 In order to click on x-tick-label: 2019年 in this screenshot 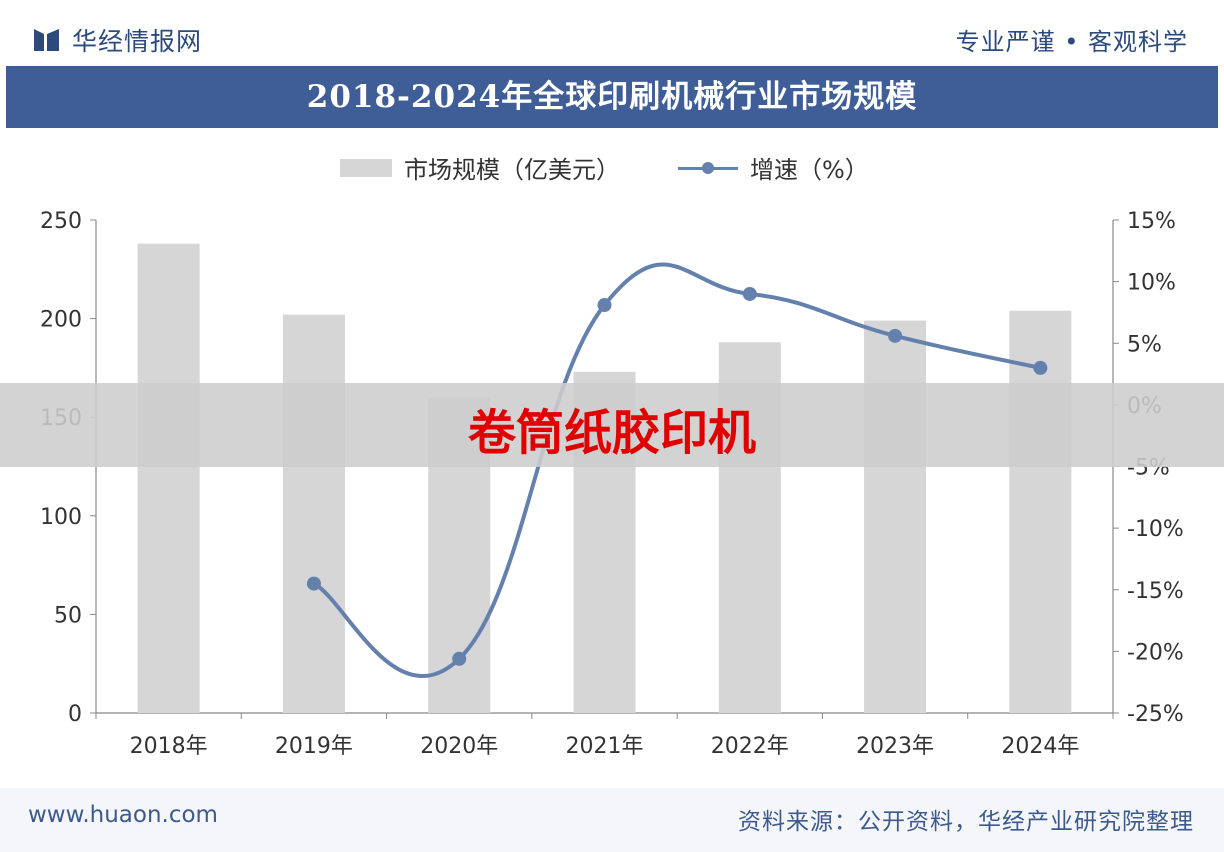, I will do `click(314, 746)`.